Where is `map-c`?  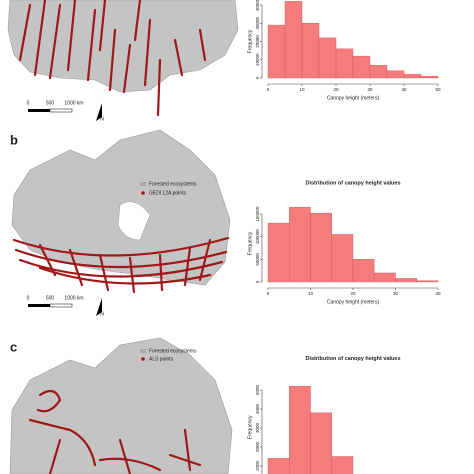
map-c is located at coordinates (121, 405).